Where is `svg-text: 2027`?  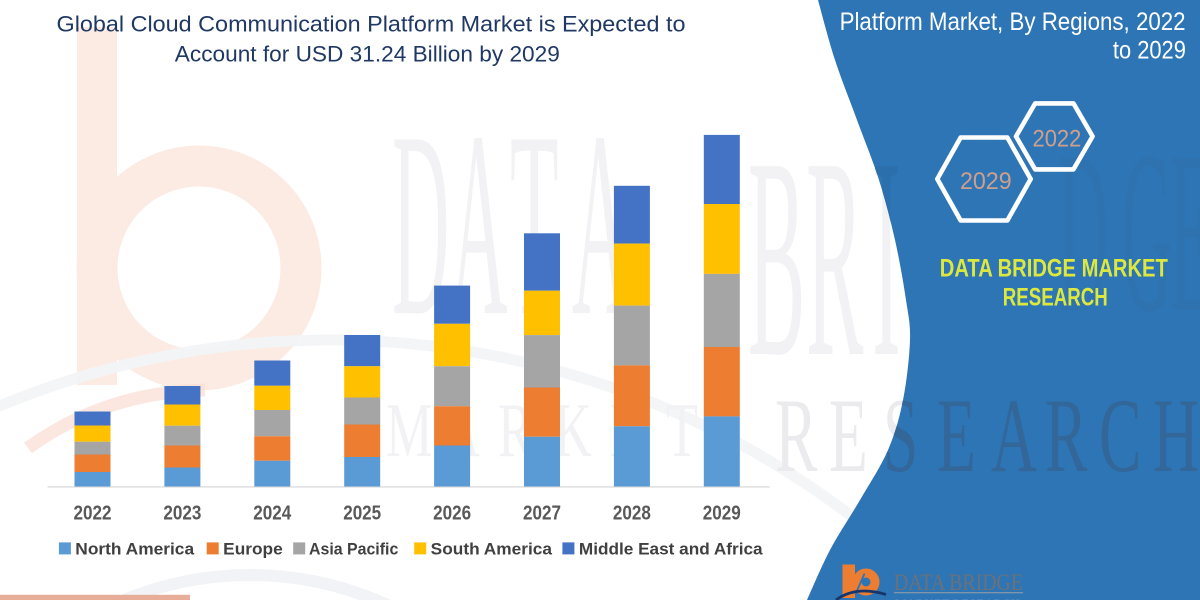 svg-text: 2027 is located at coordinates (542, 514).